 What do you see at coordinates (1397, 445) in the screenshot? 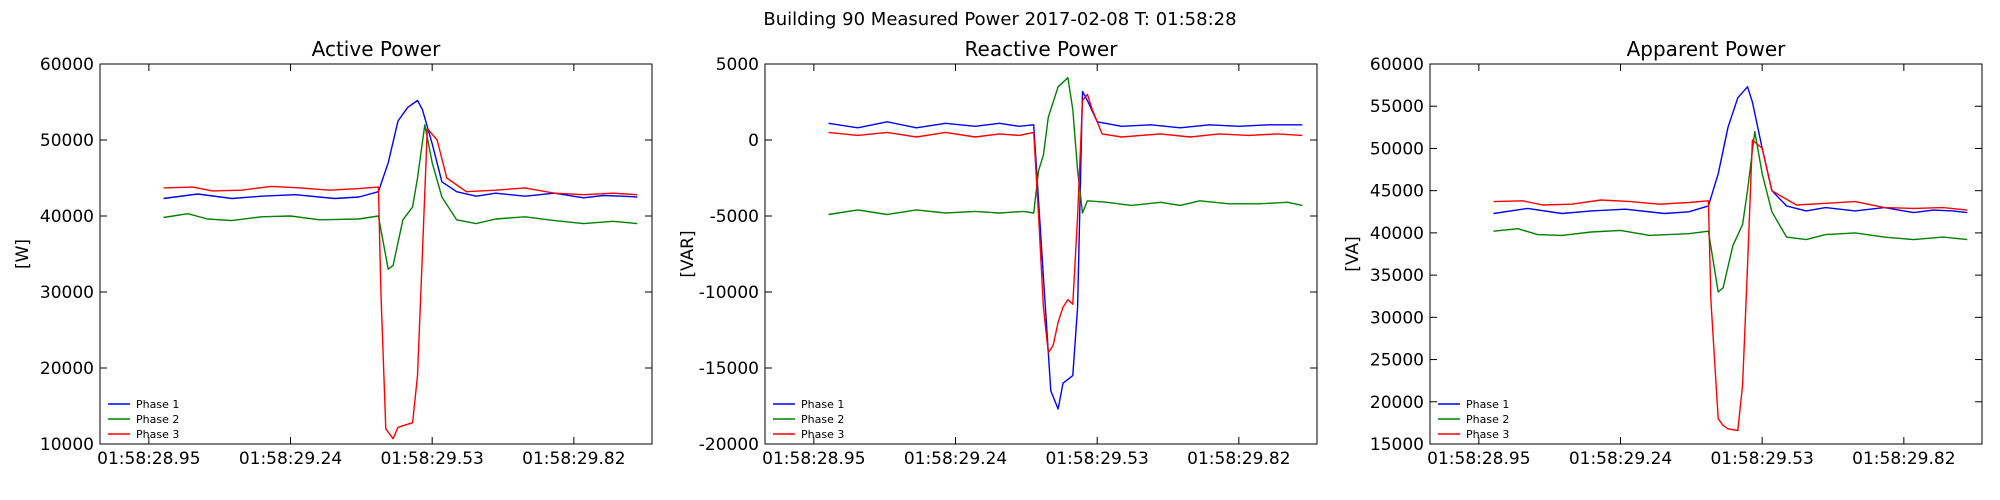
I see `apparent-power-ytick-label: 15000` at bounding box center [1397, 445].